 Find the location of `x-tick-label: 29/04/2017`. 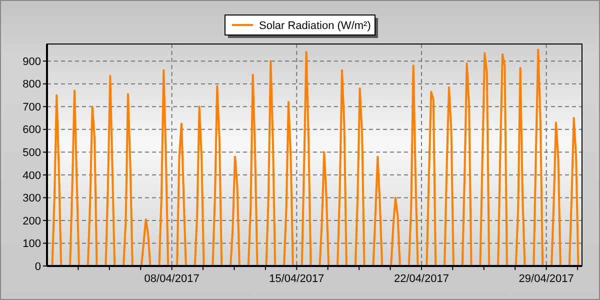

x-tick-label: 29/04/2017 is located at coordinates (546, 279).